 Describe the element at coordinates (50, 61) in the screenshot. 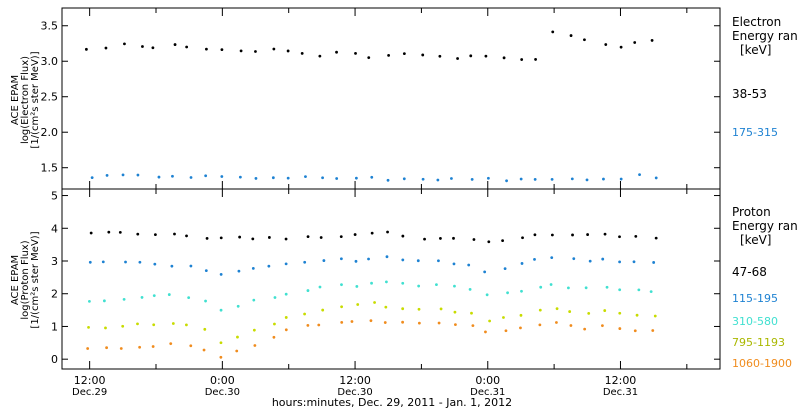

I see `electron-y-tick-label: 3.0` at that location.